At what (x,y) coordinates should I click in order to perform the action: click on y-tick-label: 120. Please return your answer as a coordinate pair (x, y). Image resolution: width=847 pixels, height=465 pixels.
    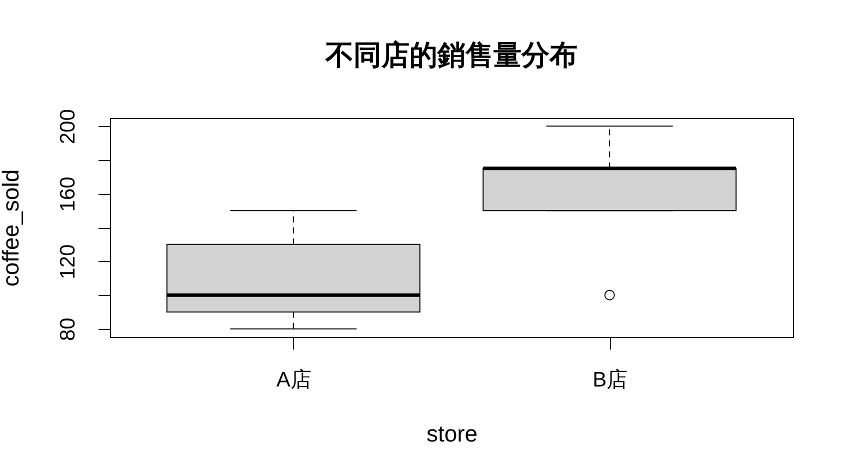
    Looking at the image, I should click on (68, 262).